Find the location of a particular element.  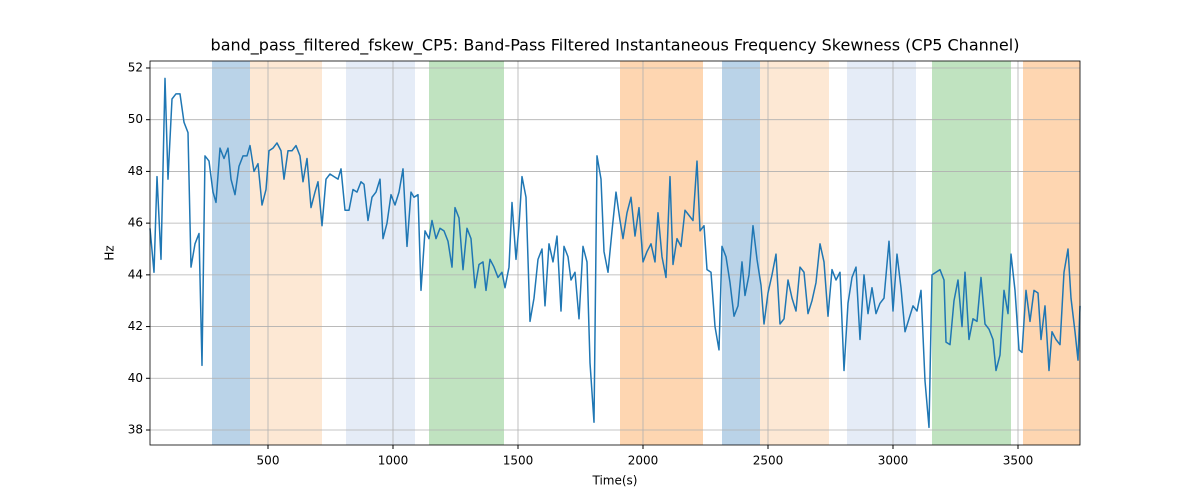

y-tick-label: 48 is located at coordinates (135, 171).